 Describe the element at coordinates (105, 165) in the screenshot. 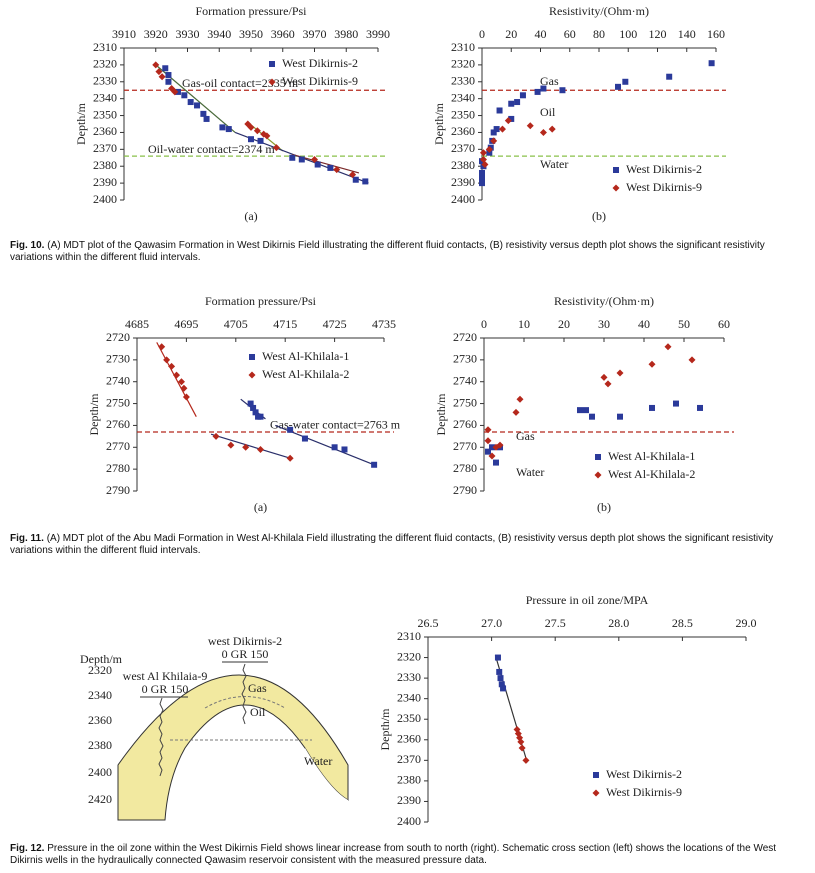

I see `y-tick-label: 2380` at that location.